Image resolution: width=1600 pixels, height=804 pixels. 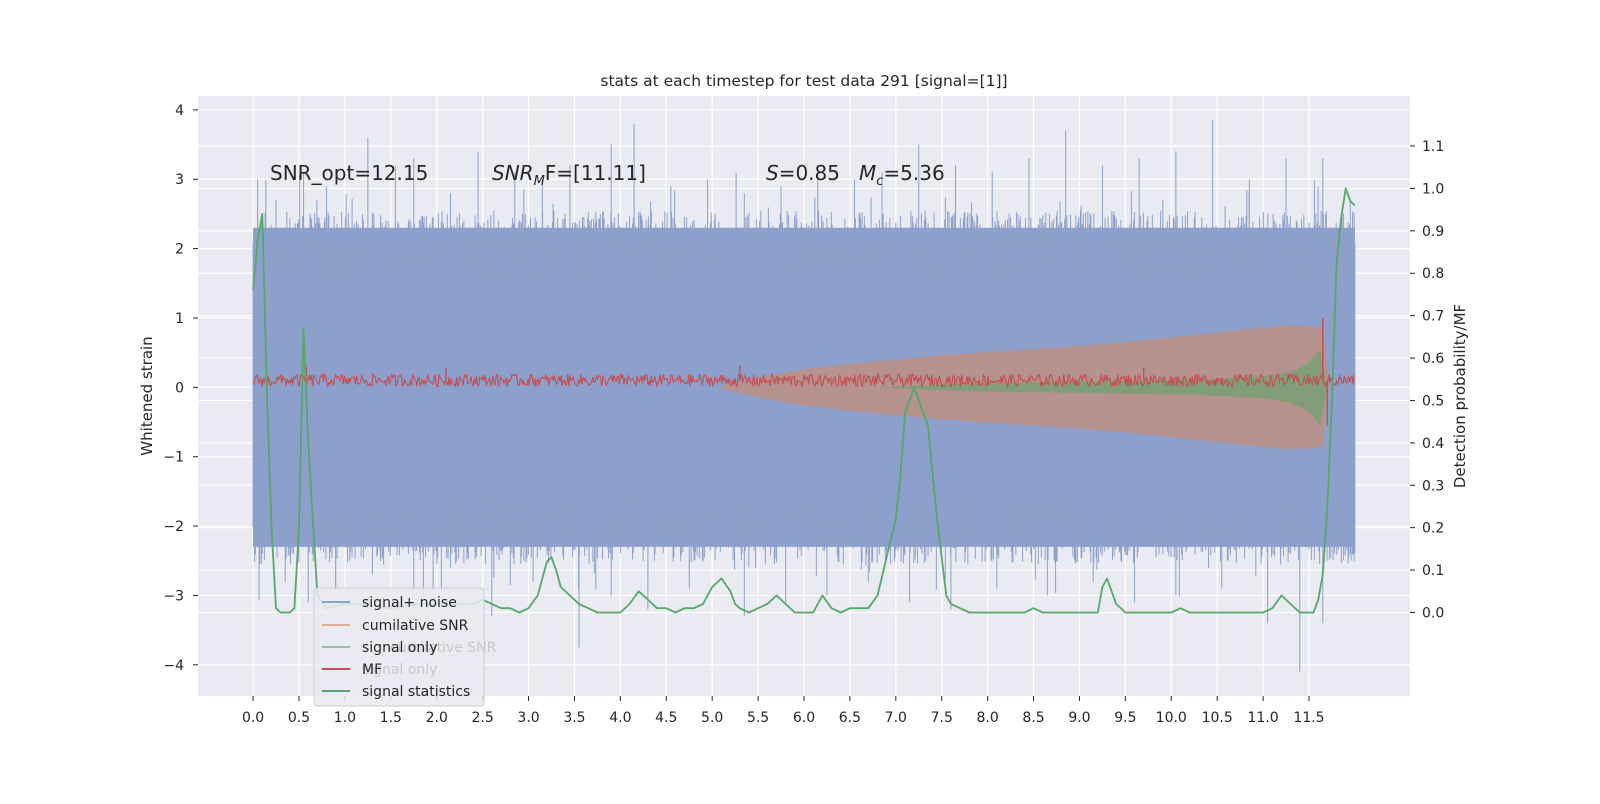 What do you see at coordinates (391, 718) in the screenshot?
I see `x-tick-label: 1.5` at bounding box center [391, 718].